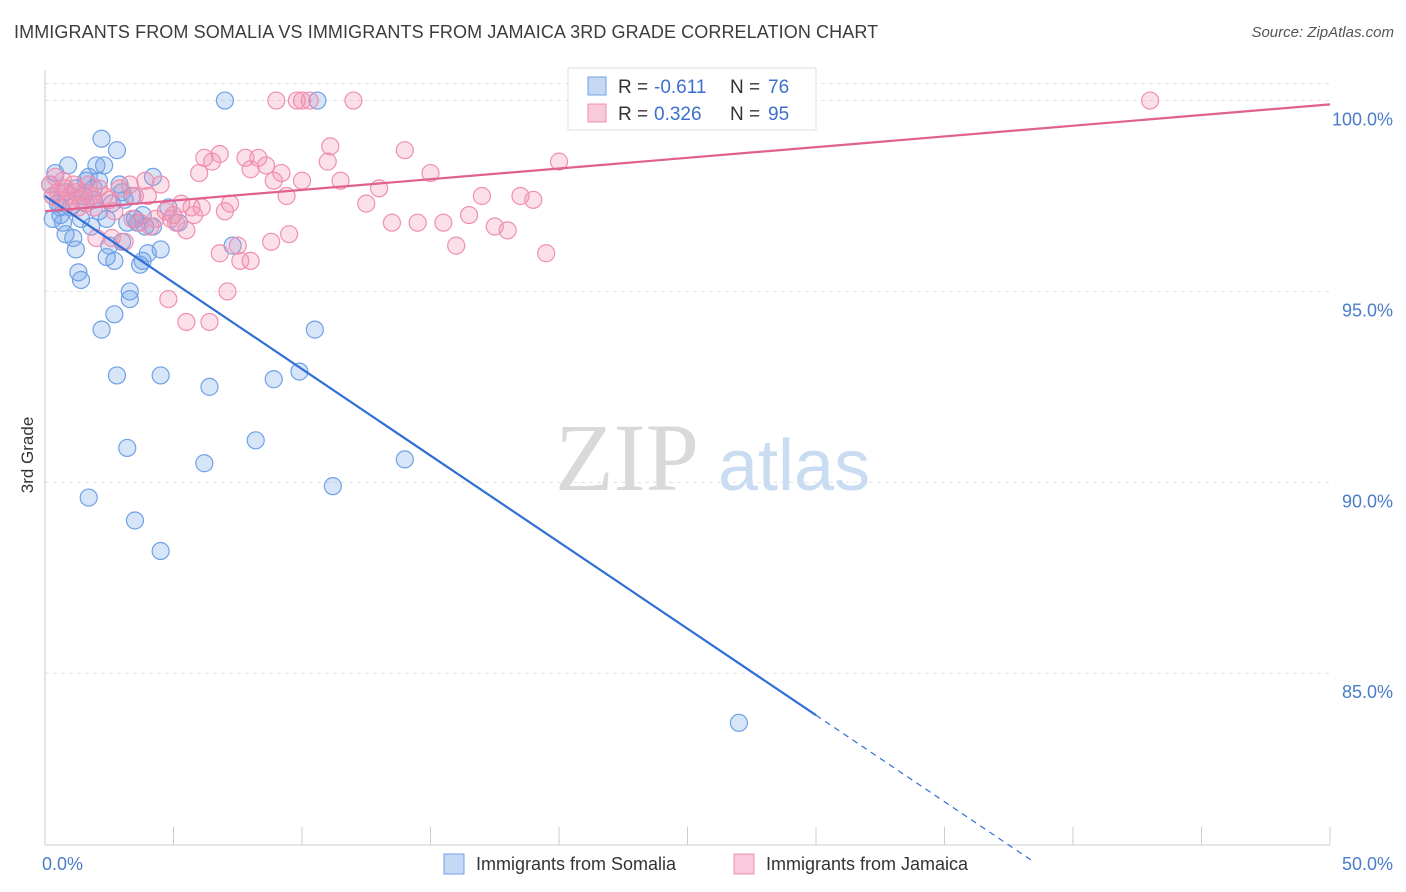 The image size is (1406, 892). I want to click on legend-n-label-jamaica: N =, so click(745, 114).